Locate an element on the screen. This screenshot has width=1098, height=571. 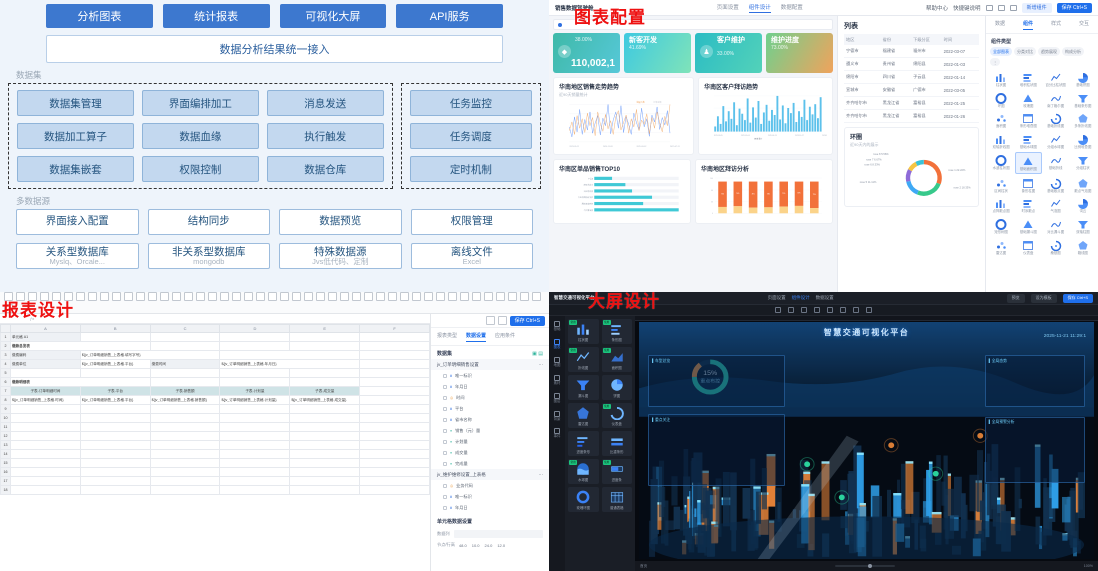
sheet-row-header: 17 is located at coordinates (5, 481).